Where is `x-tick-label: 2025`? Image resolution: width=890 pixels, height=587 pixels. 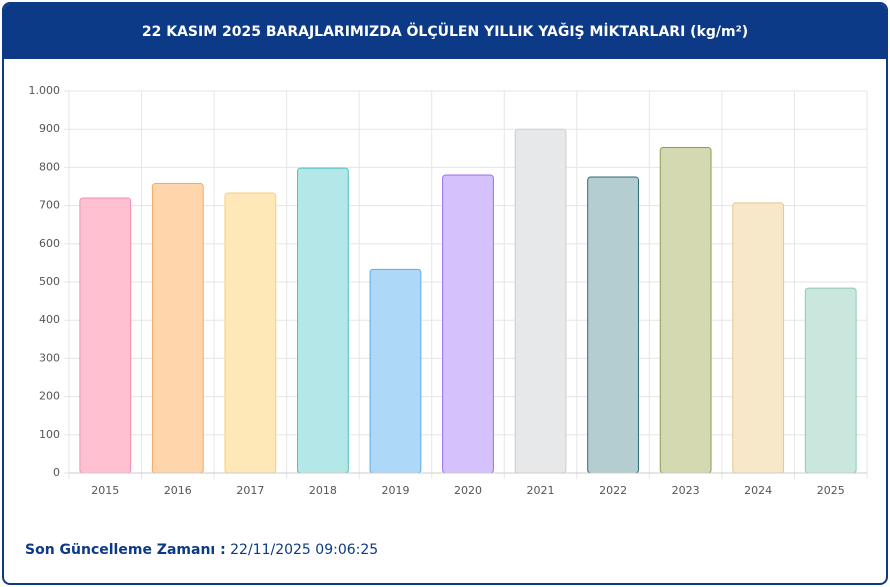
x-tick-label: 2025 is located at coordinates (831, 490).